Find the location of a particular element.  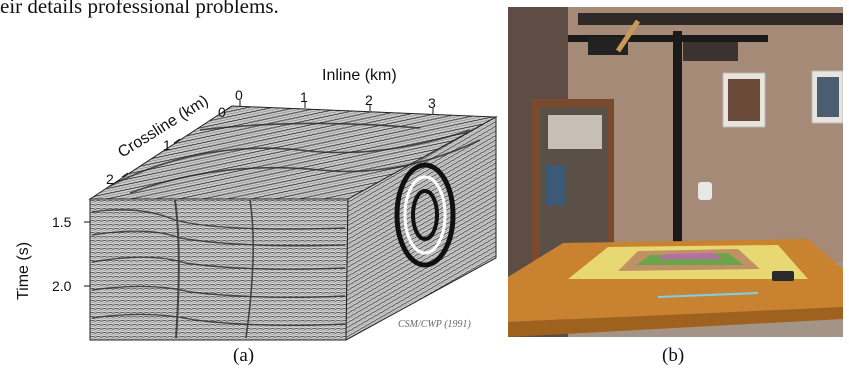

crossline-ticks: 0 1 2 is located at coordinates (169, 145).